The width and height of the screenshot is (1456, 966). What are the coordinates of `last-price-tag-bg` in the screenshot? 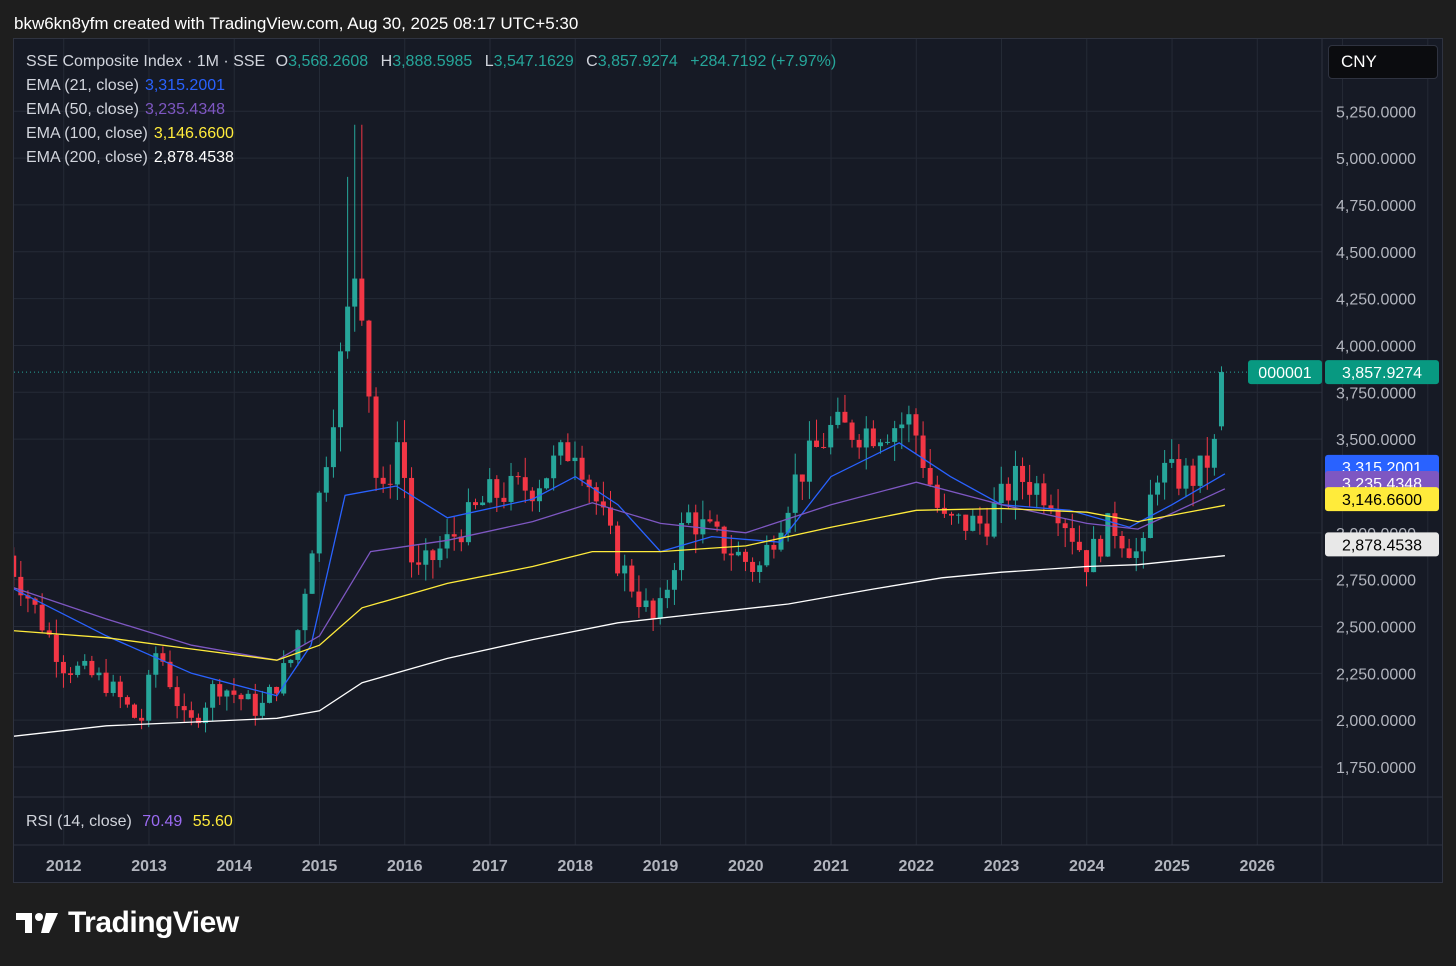 It's located at (1382, 372).